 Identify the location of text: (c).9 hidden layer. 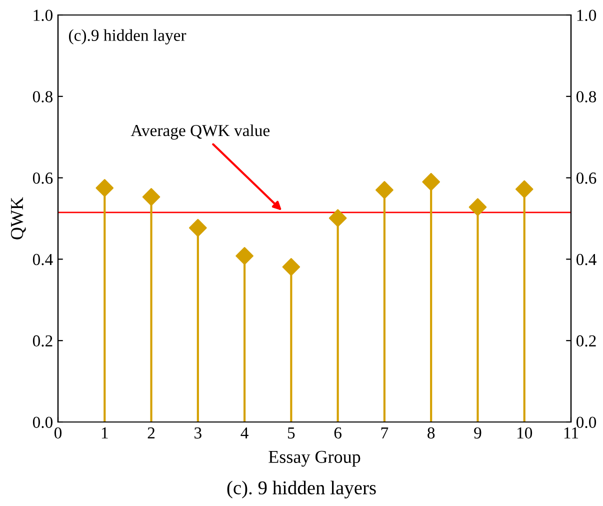
(127, 36).